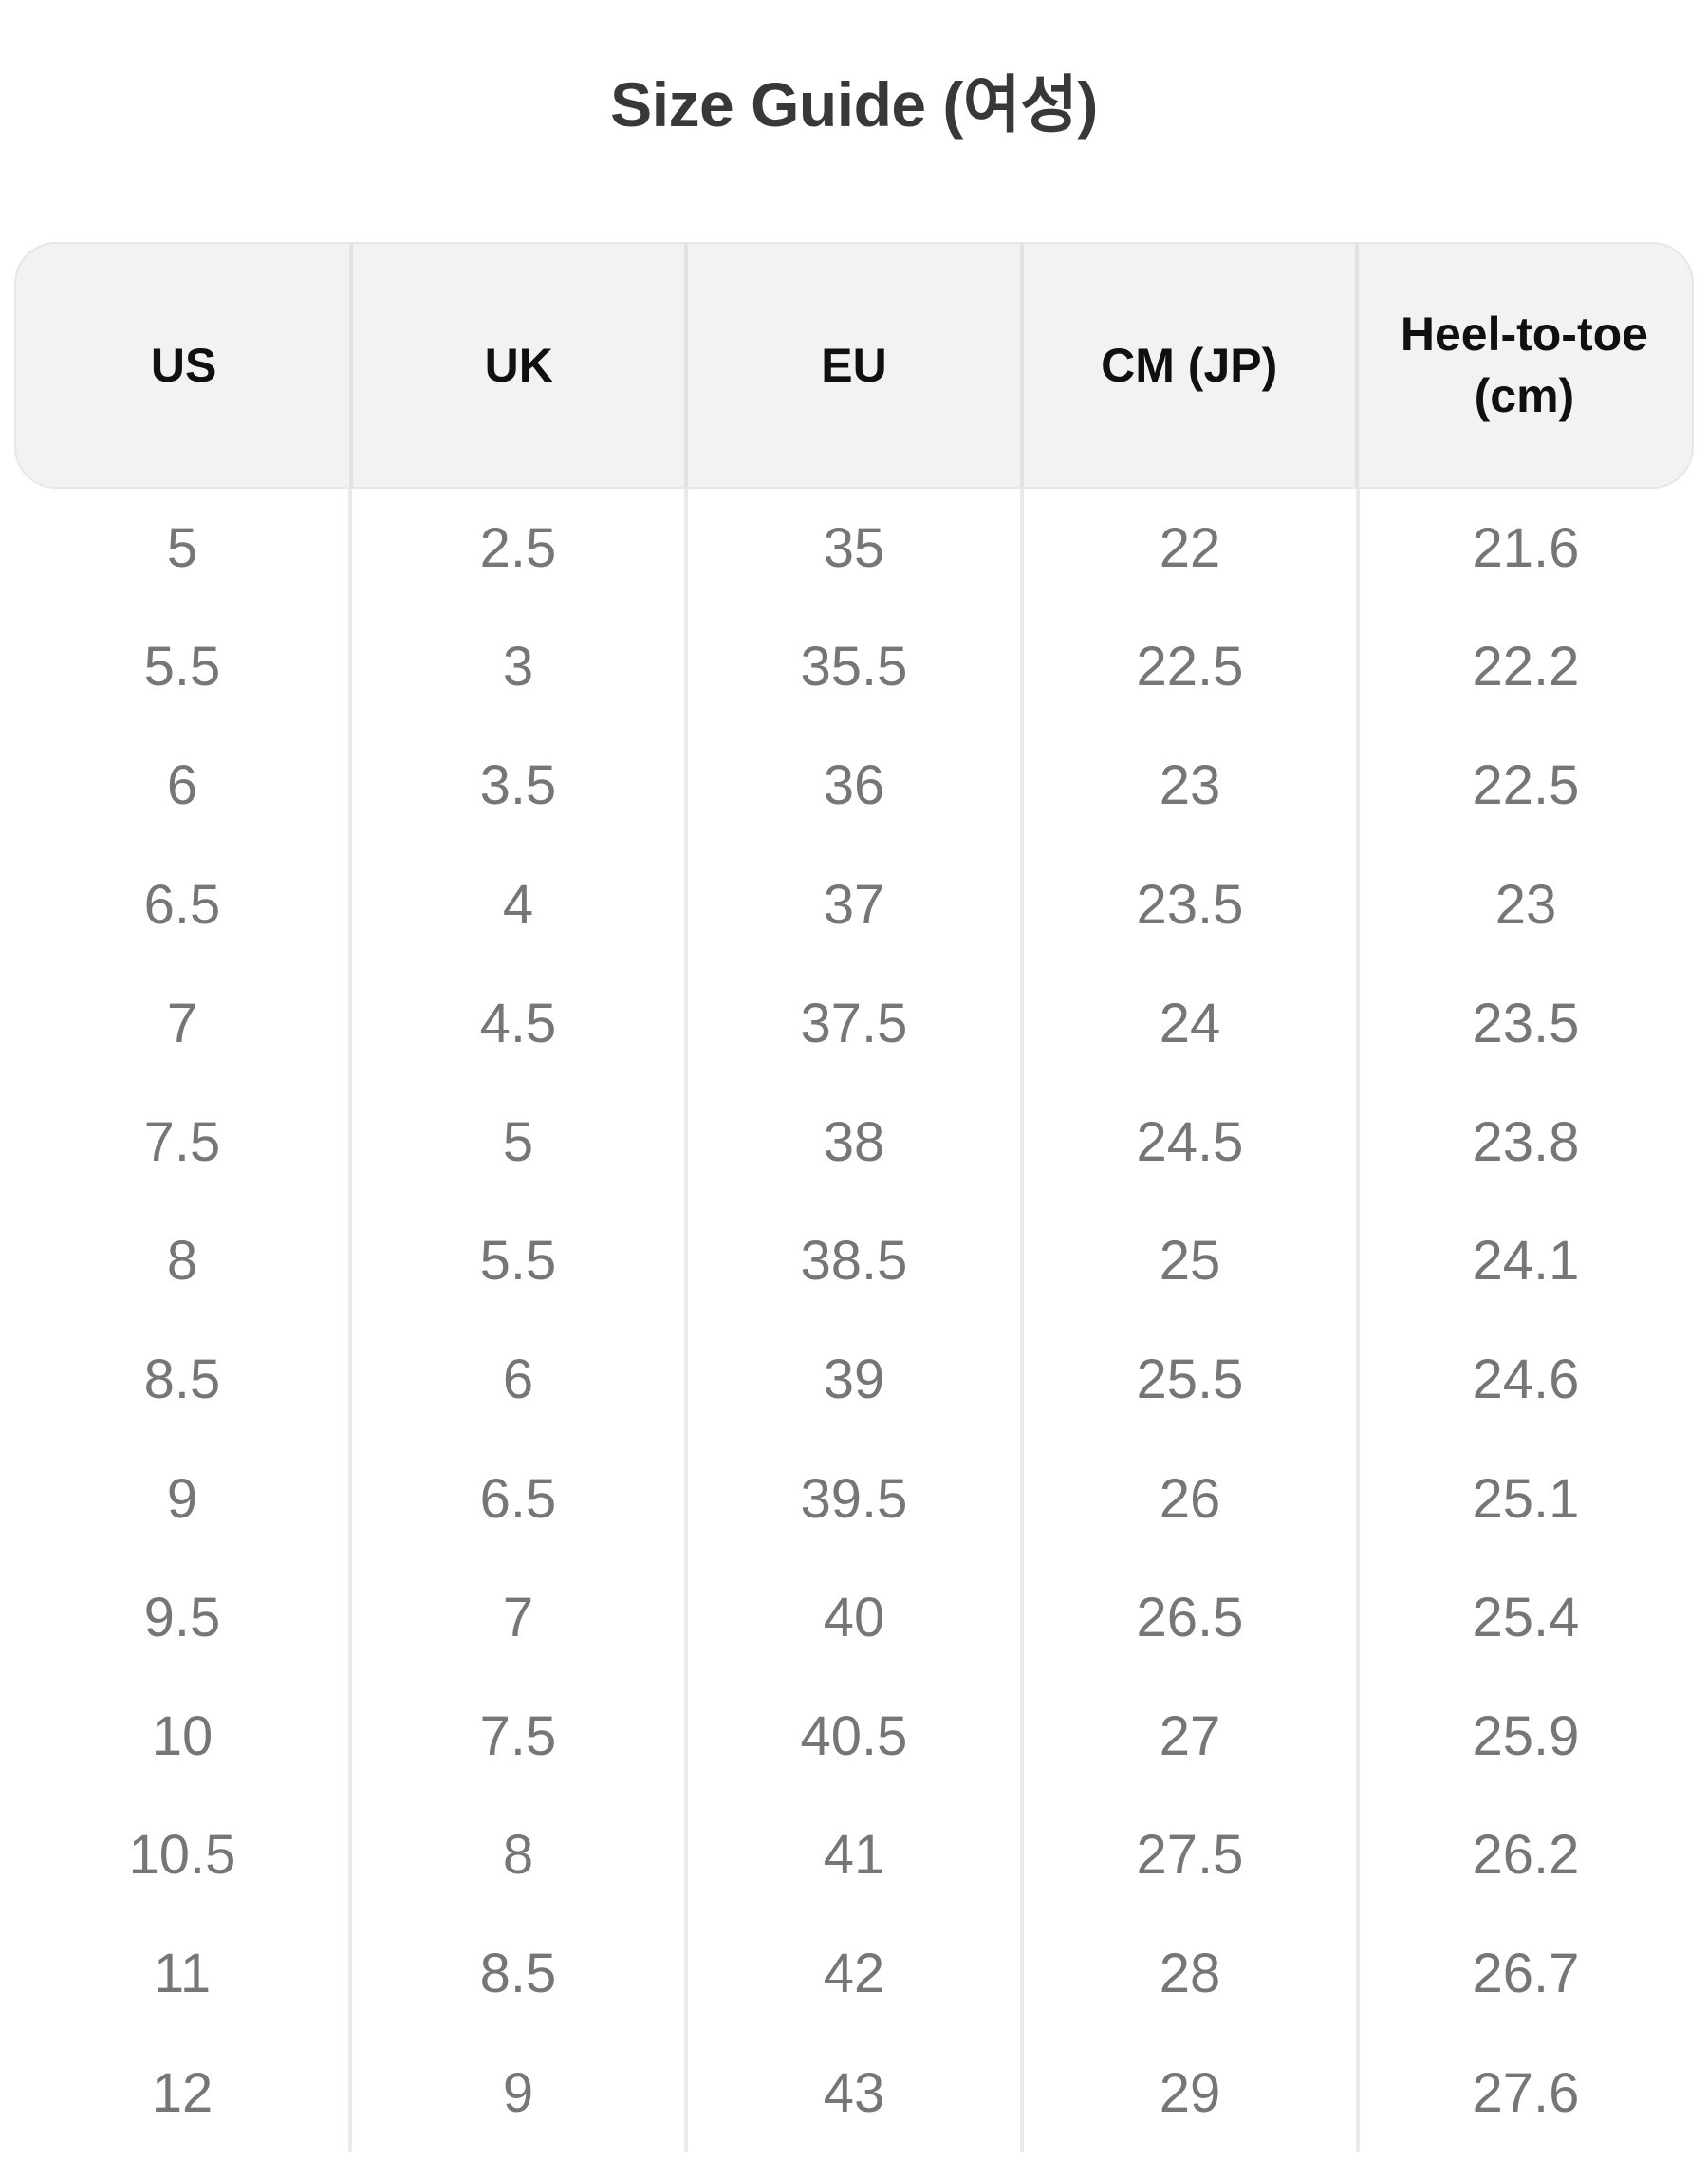 The width and height of the screenshot is (1708, 2178). What do you see at coordinates (854, 548) in the screenshot?
I see `table-cell: 35` at bounding box center [854, 548].